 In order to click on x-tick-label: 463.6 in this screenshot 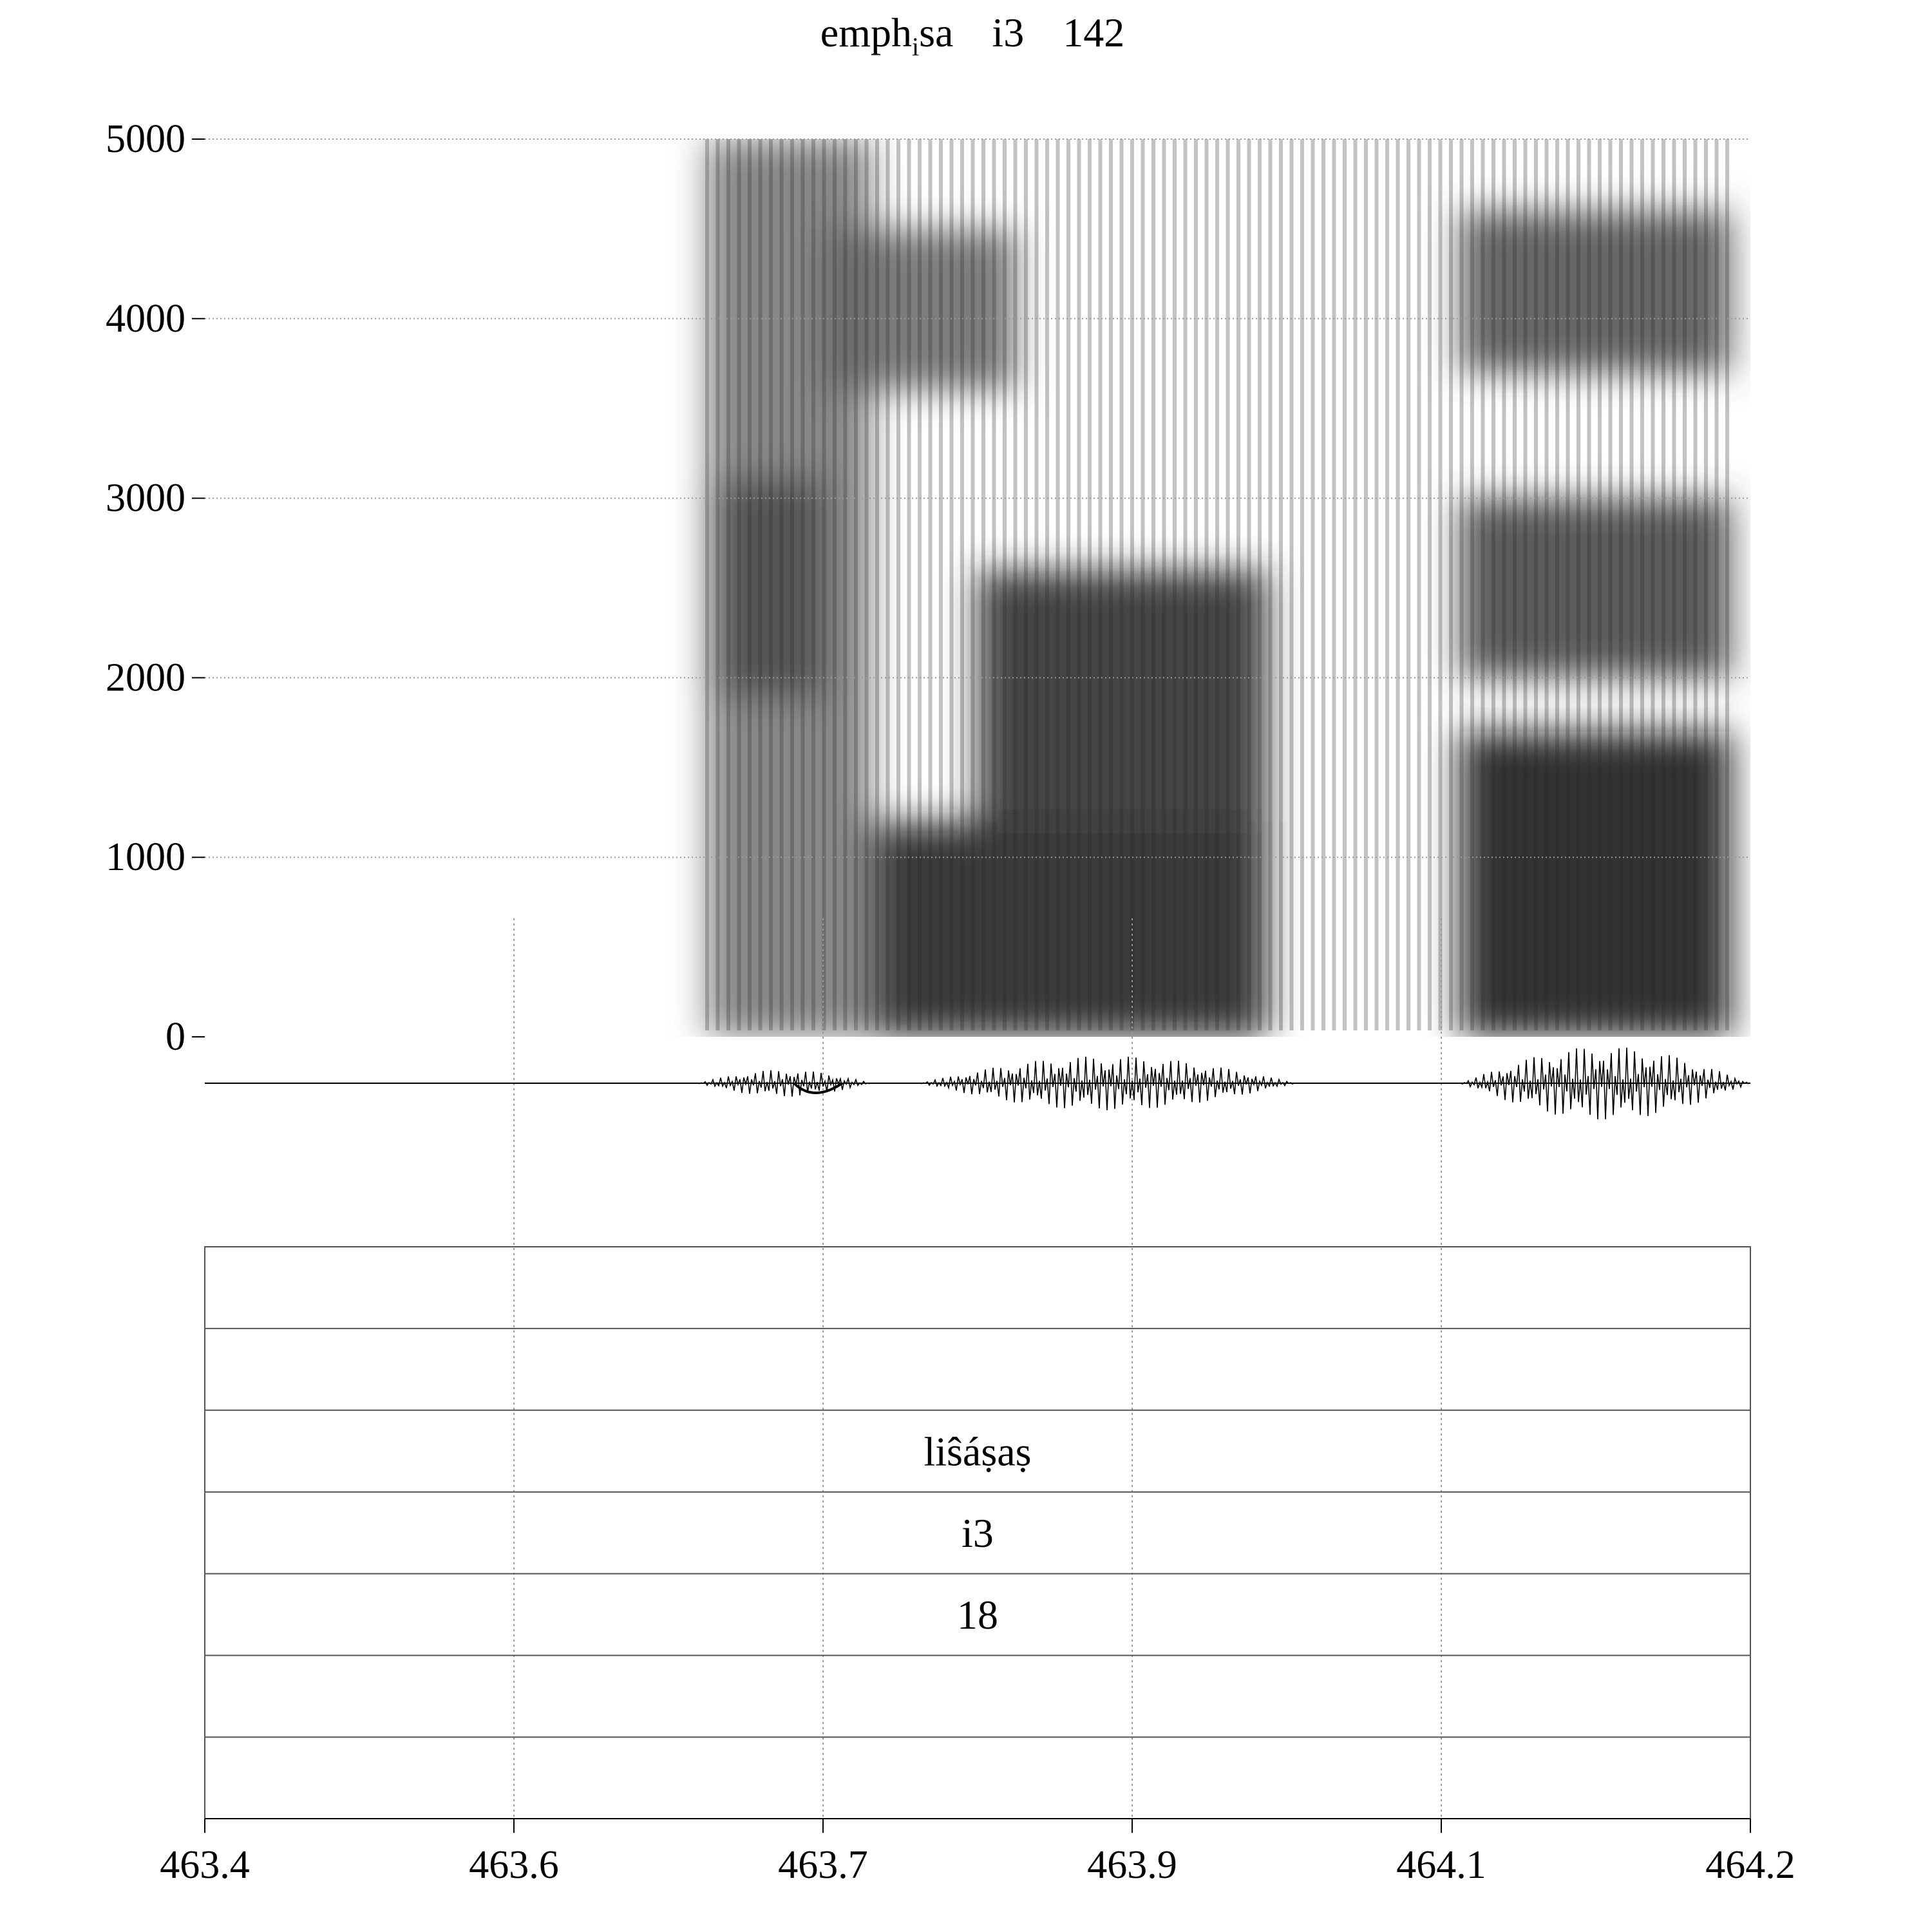, I will do `click(514, 1865)`.